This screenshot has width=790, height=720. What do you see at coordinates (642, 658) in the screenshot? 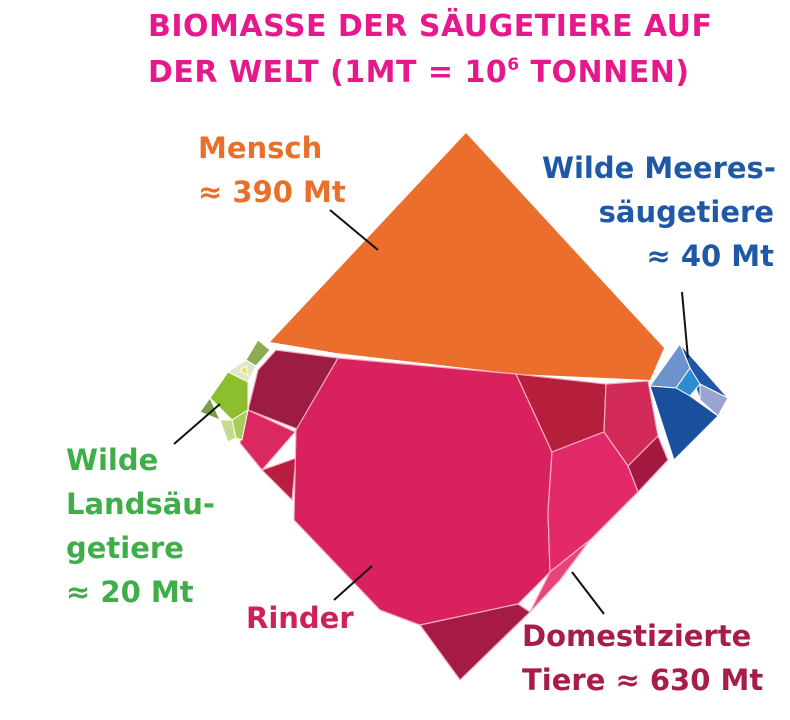
I see `label-domestic: Domestizierte Tiere ≈ 630 Mt` at bounding box center [642, 658].